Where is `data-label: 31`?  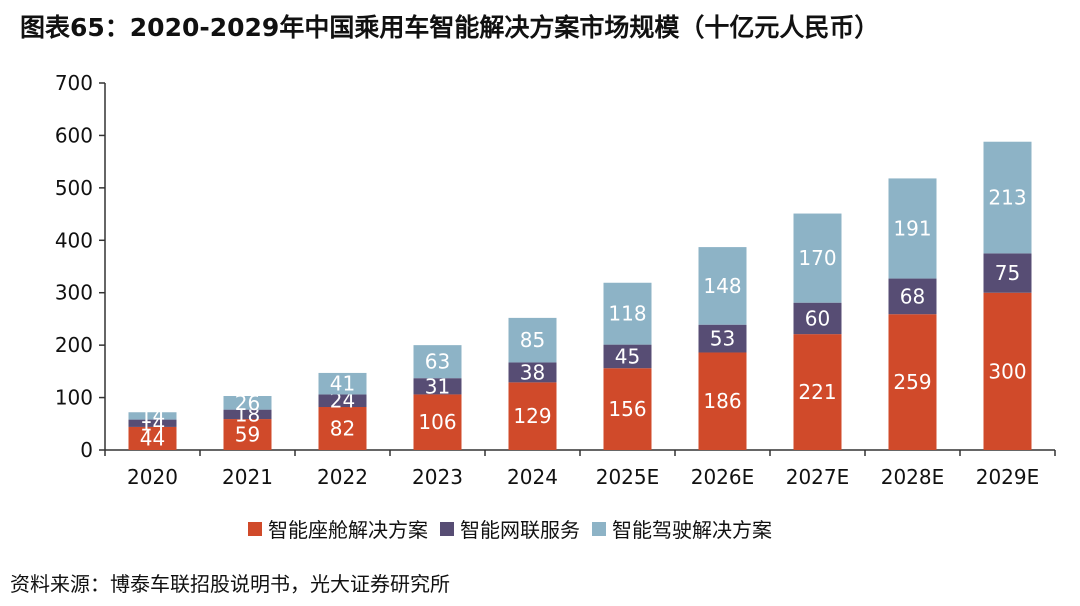
data-label: 31 is located at coordinates (437, 386).